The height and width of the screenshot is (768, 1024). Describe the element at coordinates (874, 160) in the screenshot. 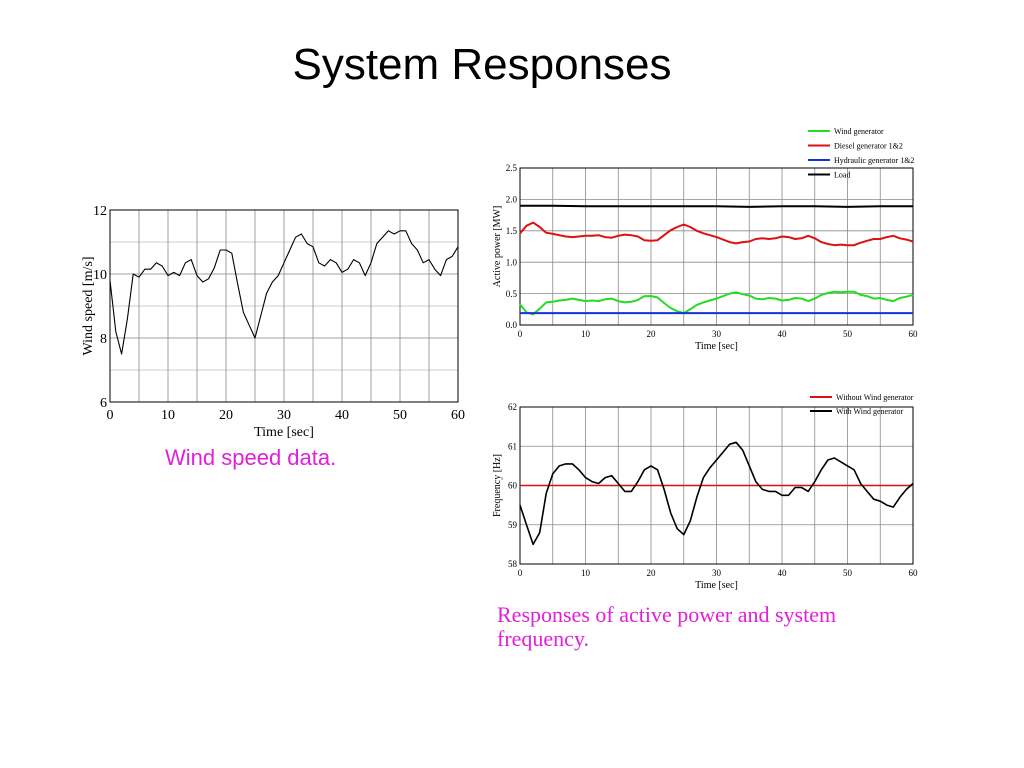

I see `legend-entry: Hydraulic generator 1&2` at that location.